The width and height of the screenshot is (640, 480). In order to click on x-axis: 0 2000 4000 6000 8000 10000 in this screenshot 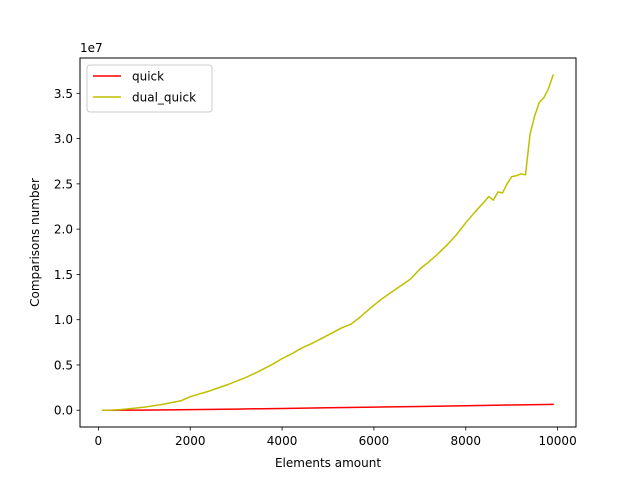, I will do `click(336, 437)`.